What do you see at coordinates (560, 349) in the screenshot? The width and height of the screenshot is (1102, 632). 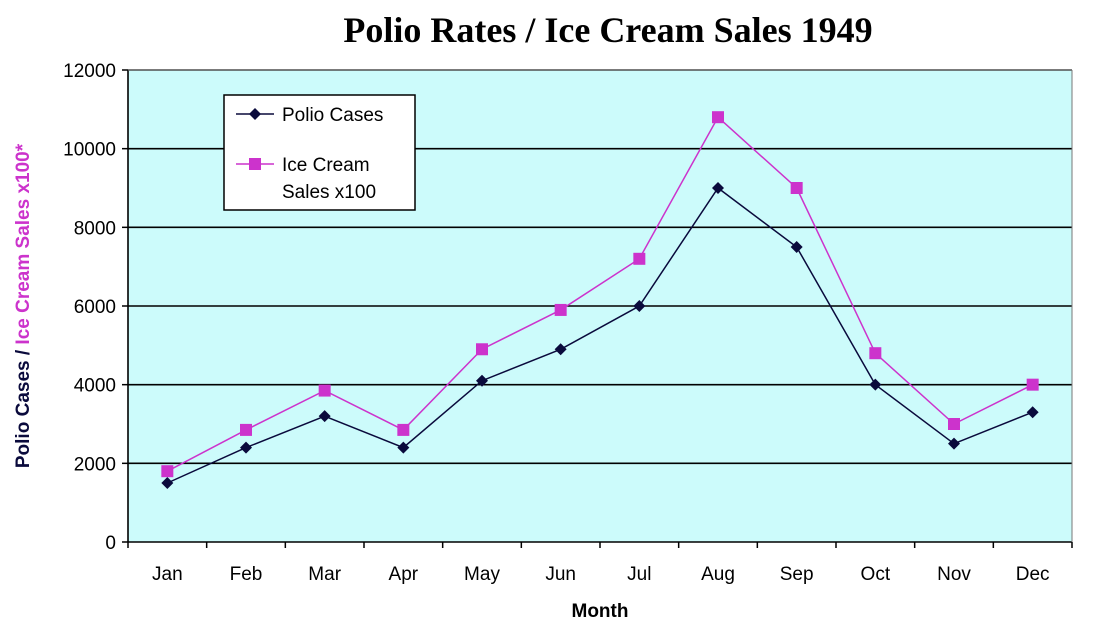 I see `point-polio-cases-jun` at bounding box center [560, 349].